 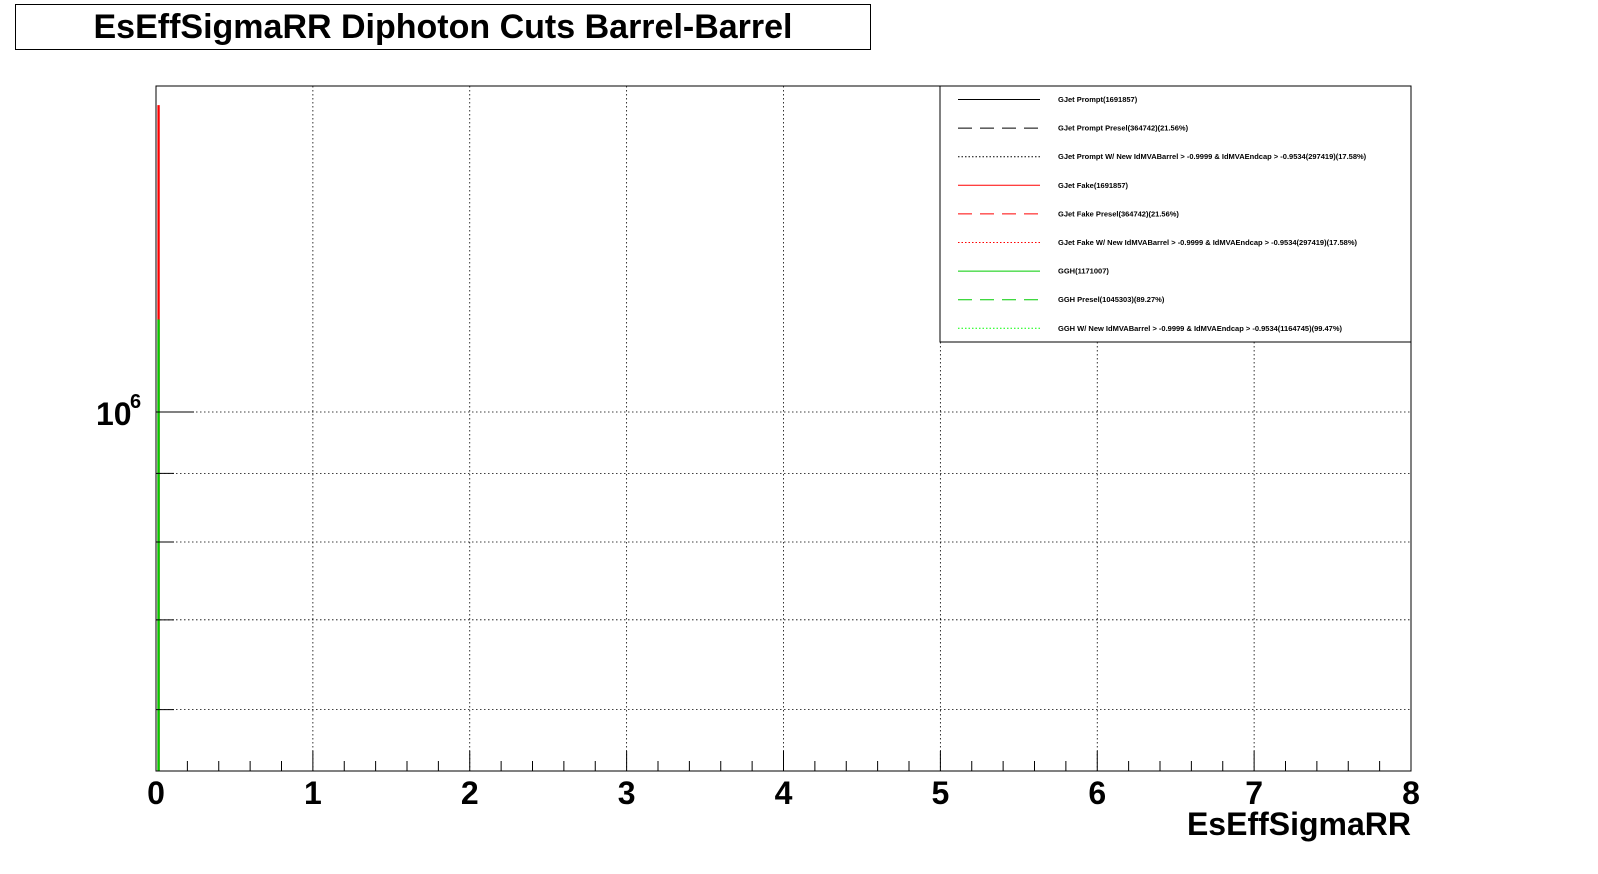 What do you see at coordinates (313, 793) in the screenshot?
I see `x-tick-label: 1` at bounding box center [313, 793].